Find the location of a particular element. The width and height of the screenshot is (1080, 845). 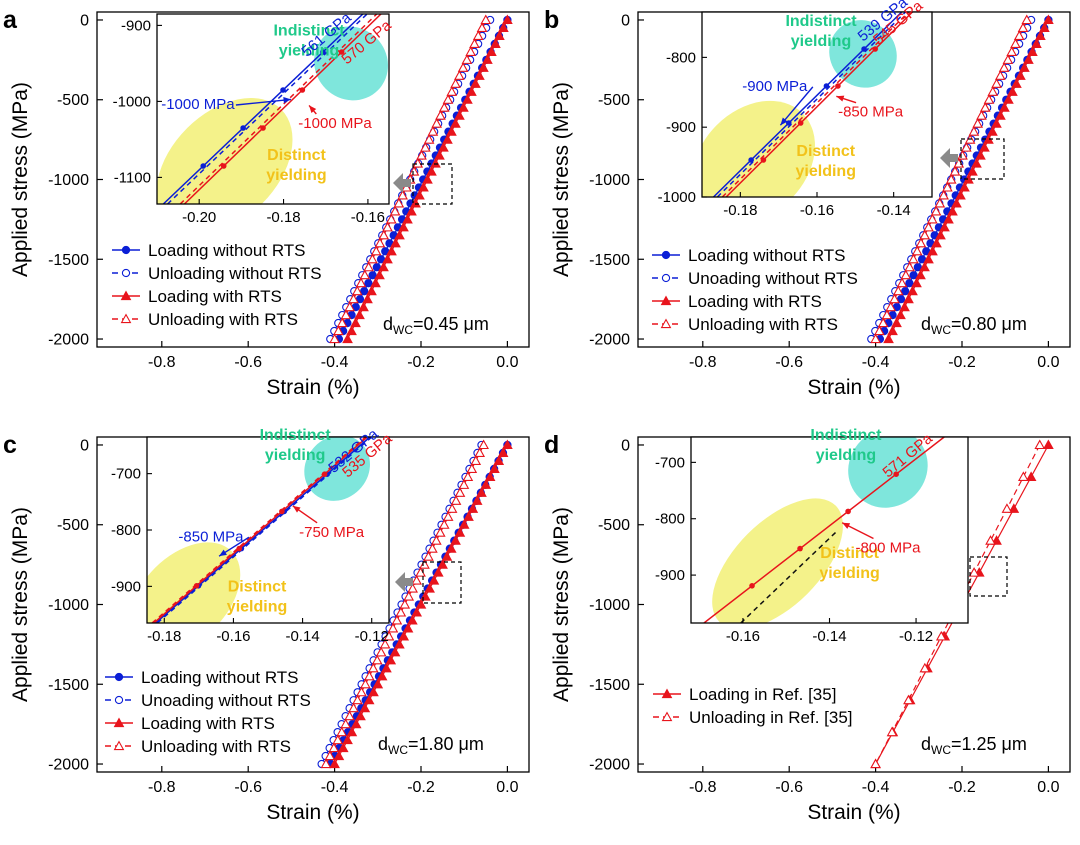

yield-arrow-red-a-head is located at coordinates (313, 109).